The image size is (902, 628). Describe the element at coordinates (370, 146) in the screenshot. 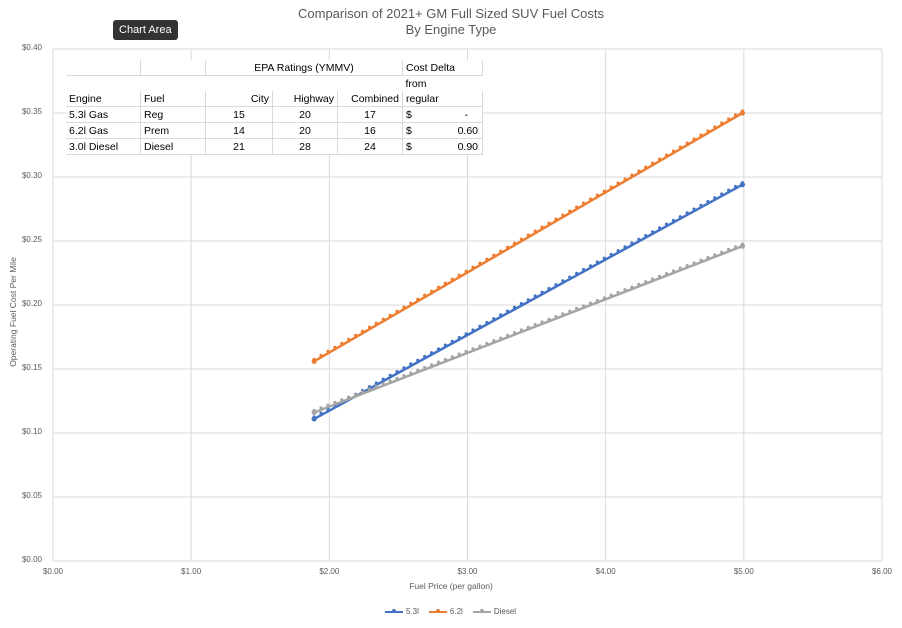

I see `cell-combined: 24` at that location.